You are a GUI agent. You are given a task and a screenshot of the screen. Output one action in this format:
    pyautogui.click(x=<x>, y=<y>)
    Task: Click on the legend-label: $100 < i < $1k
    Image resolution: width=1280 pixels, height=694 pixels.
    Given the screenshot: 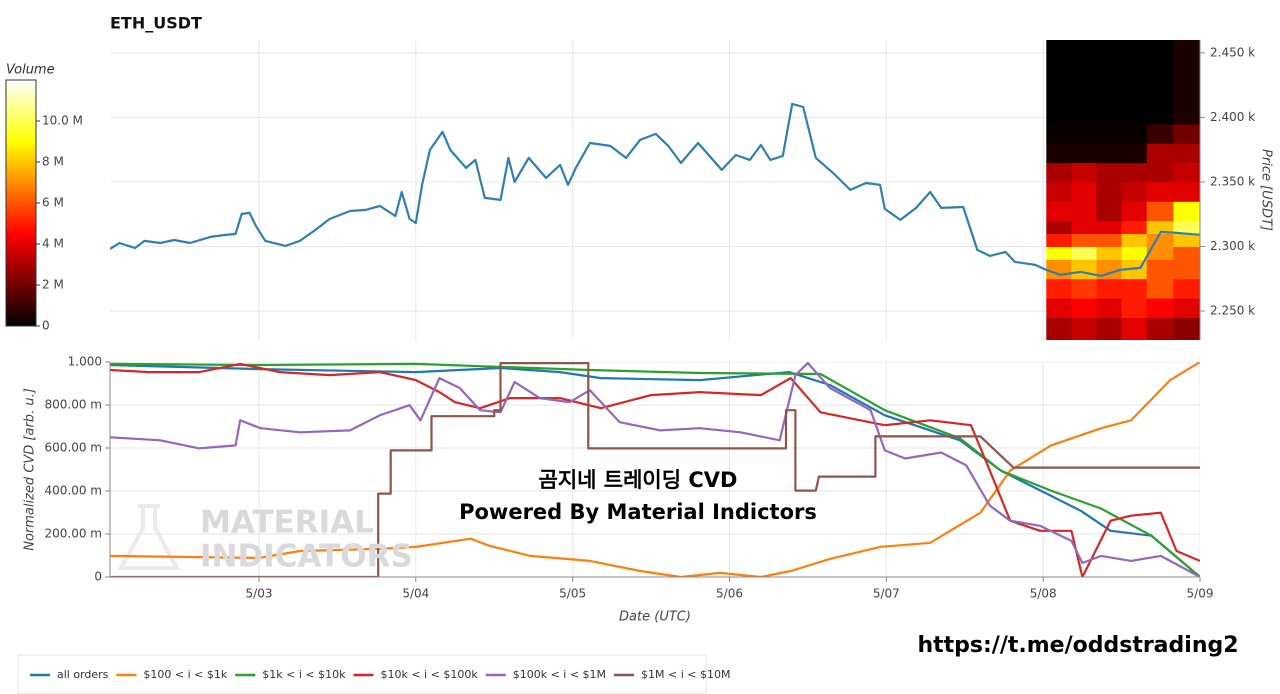 What is the action you would take?
    pyautogui.click(x=185, y=674)
    